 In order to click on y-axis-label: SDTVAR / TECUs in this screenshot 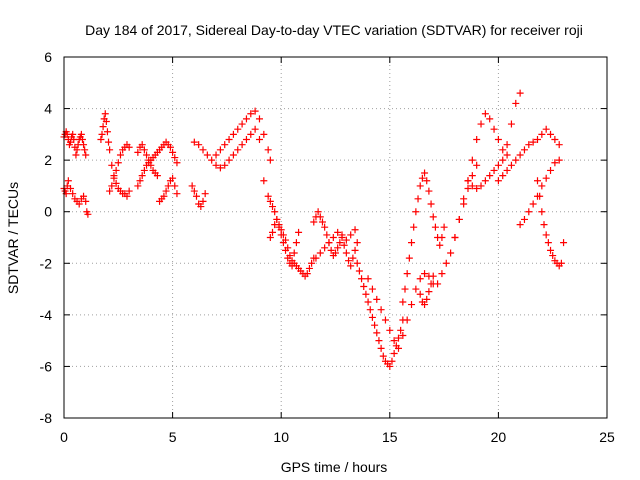, I will do `click(13, 238)`.